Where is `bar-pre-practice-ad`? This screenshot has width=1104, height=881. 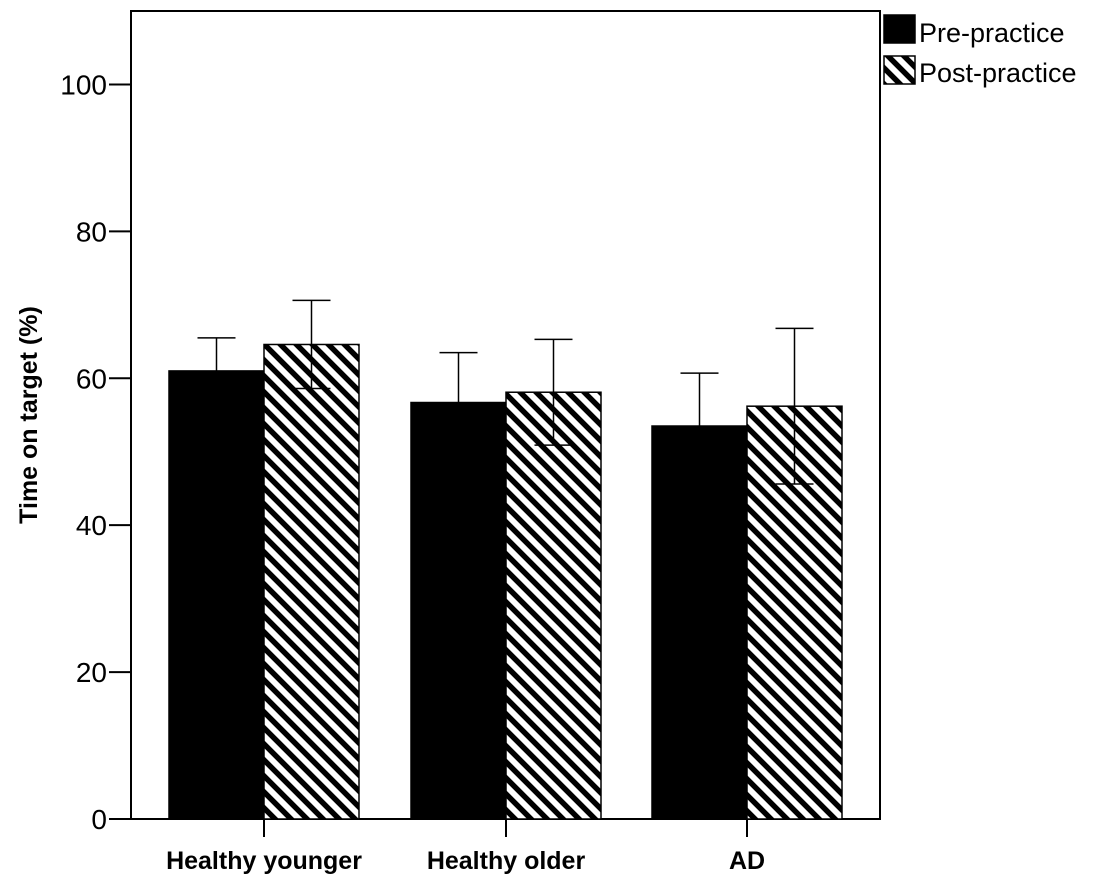 bar-pre-practice-ad is located at coordinates (699, 622).